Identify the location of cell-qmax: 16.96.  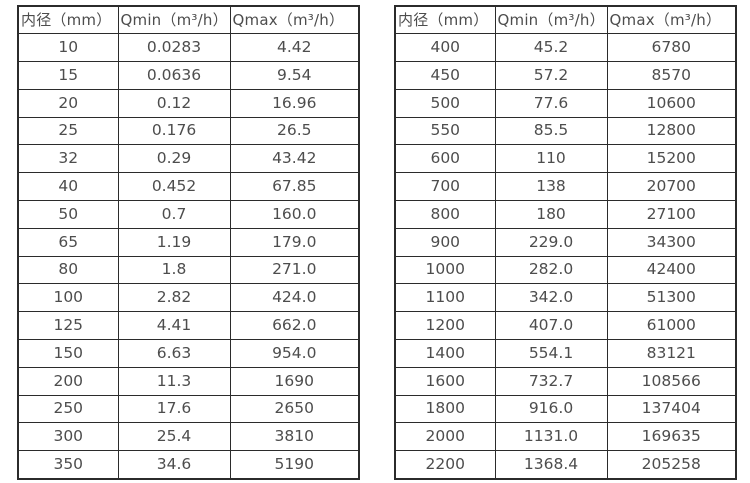
(294, 103).